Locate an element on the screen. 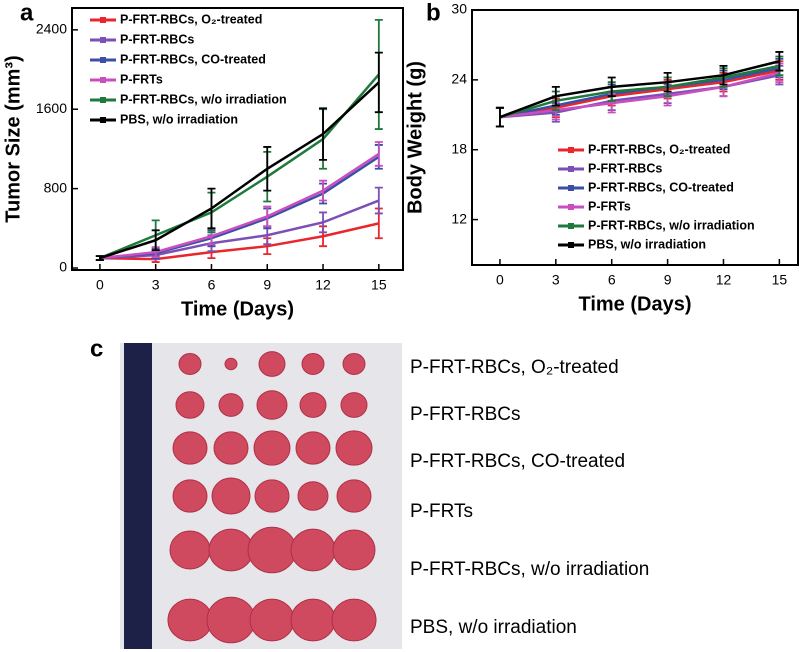  ruler is located at coordinates (138, 496).